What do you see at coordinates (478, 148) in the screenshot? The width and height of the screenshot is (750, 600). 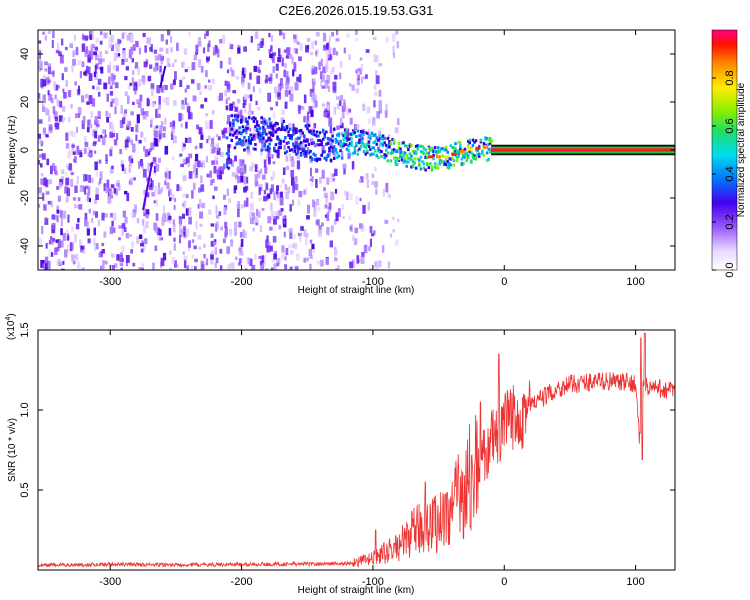 I see `signal-hot-cell` at bounding box center [478, 148].